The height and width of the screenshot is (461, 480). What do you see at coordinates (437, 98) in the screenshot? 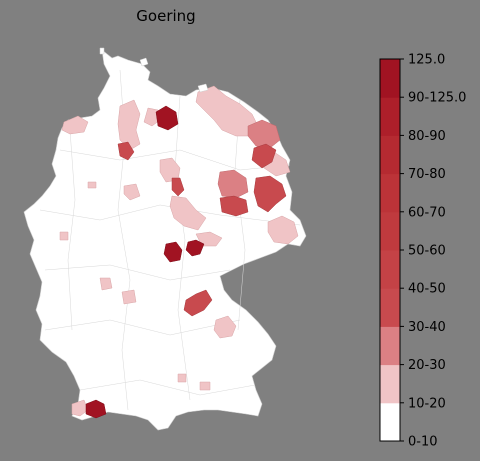
I see `colorbar-tick-label: 90-125.0` at bounding box center [437, 98].